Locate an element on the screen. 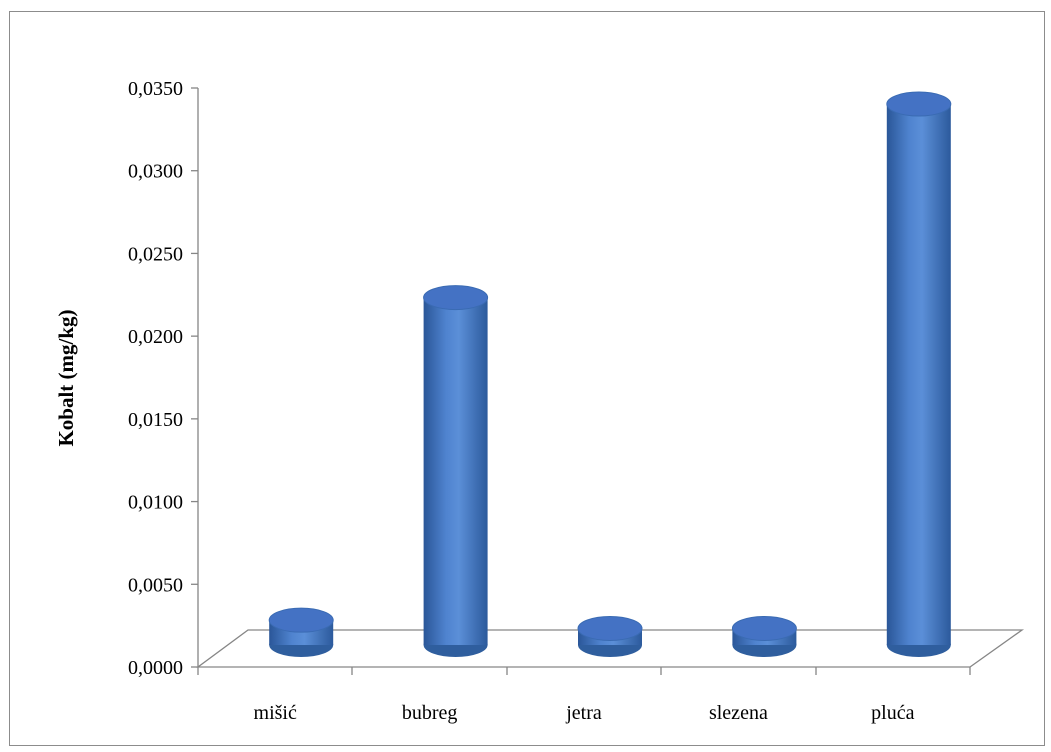 The width and height of the screenshot is (1051, 752). y-tick-label: 0,0250 is located at coordinates (155, 254).